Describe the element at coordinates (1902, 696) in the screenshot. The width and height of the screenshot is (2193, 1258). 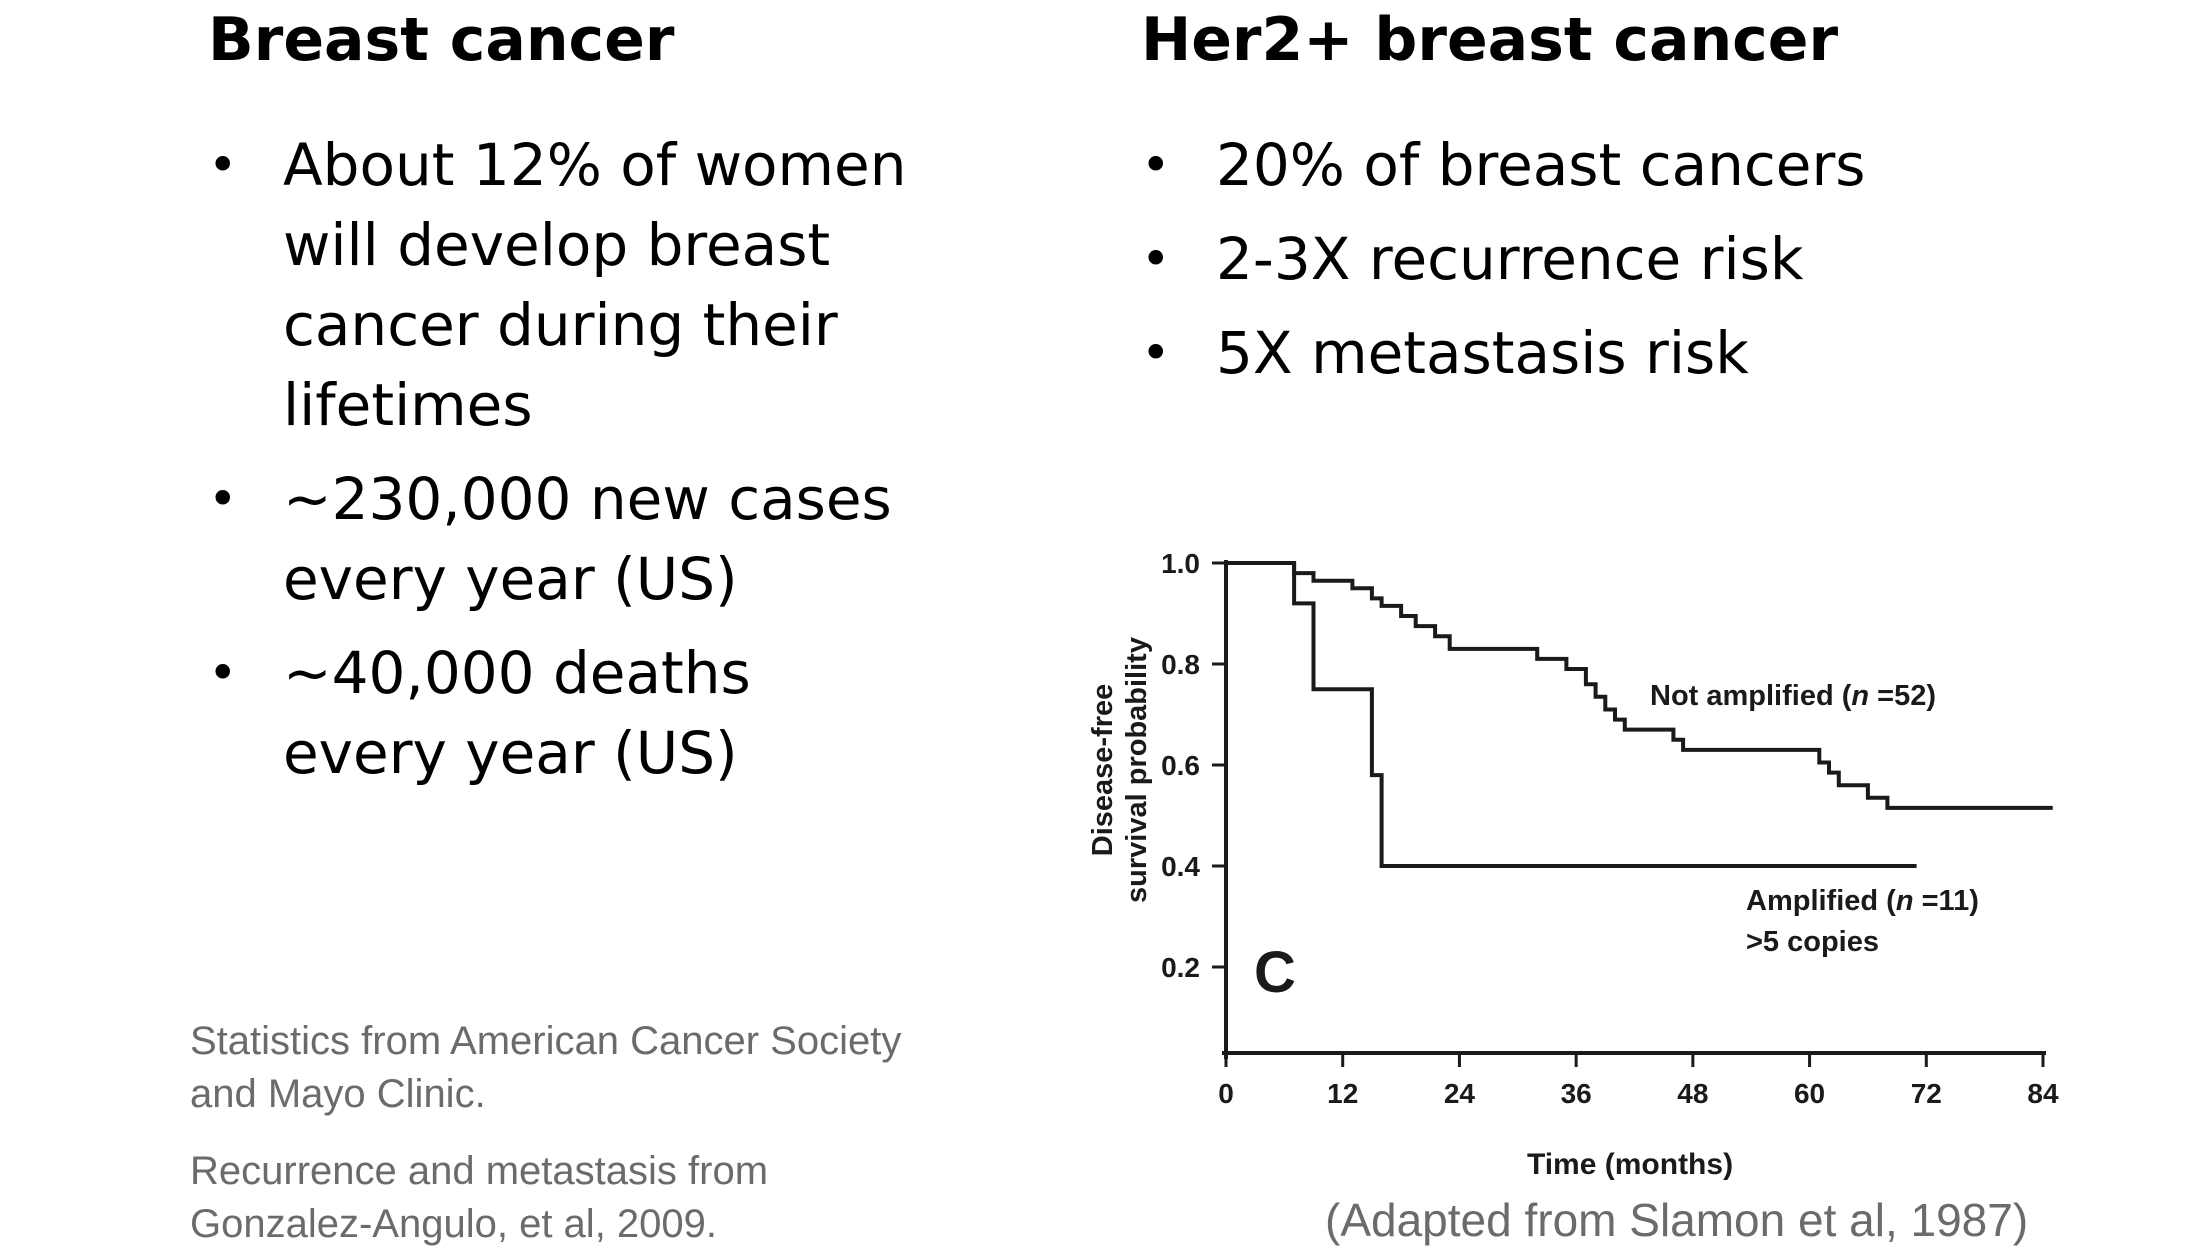
I see `series-label-part: =52)` at that location.